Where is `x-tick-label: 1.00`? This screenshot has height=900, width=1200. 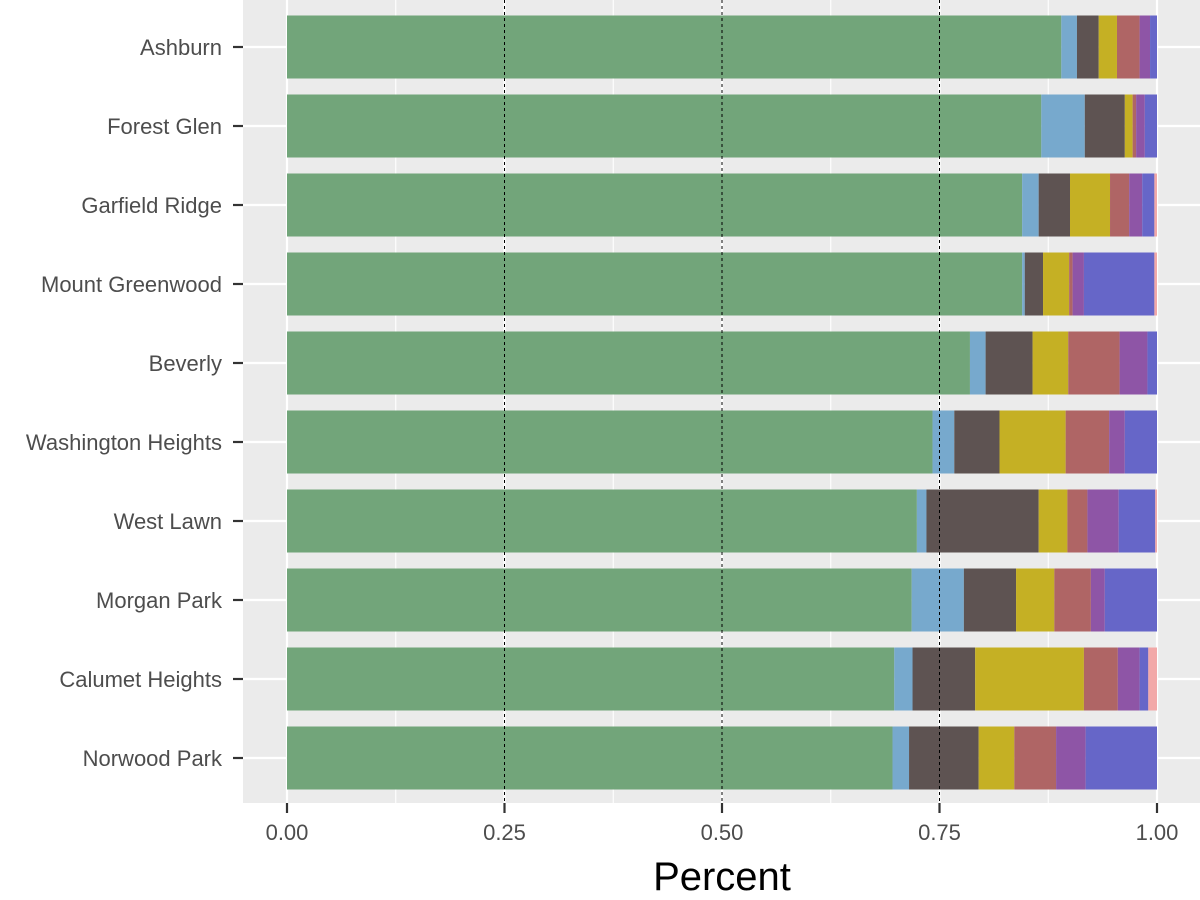
x-tick-label: 1.00 is located at coordinates (1157, 832).